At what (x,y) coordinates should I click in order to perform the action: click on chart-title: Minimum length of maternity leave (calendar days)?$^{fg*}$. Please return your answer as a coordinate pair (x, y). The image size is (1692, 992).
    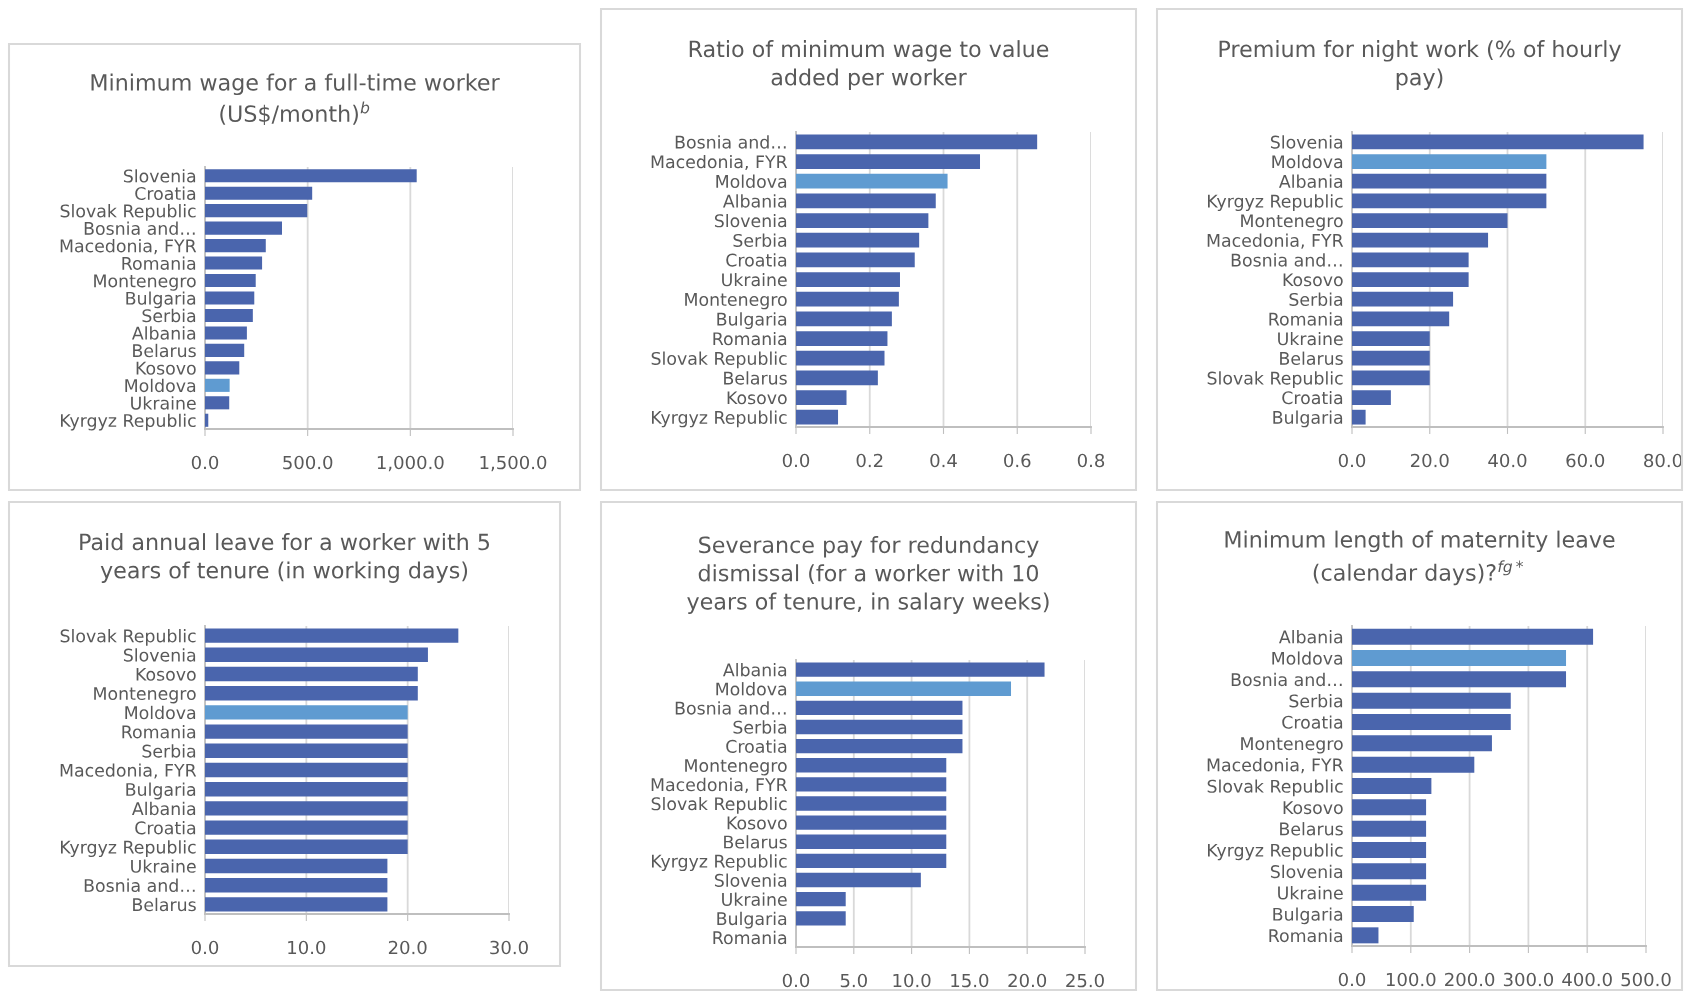
    Looking at the image, I should click on (1420, 558).